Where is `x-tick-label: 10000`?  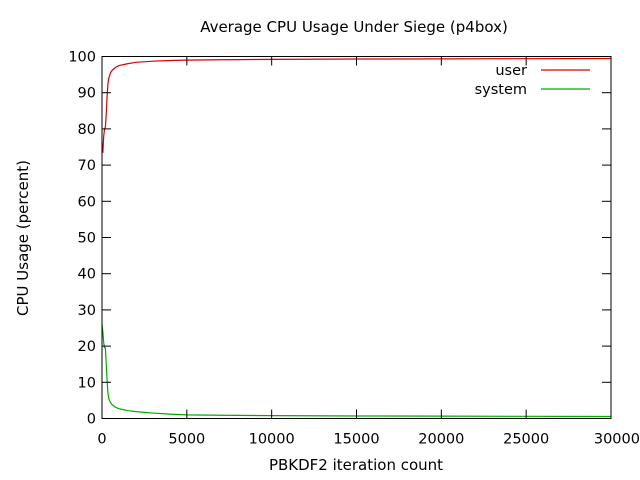 x-tick-label: 10000 is located at coordinates (272, 440).